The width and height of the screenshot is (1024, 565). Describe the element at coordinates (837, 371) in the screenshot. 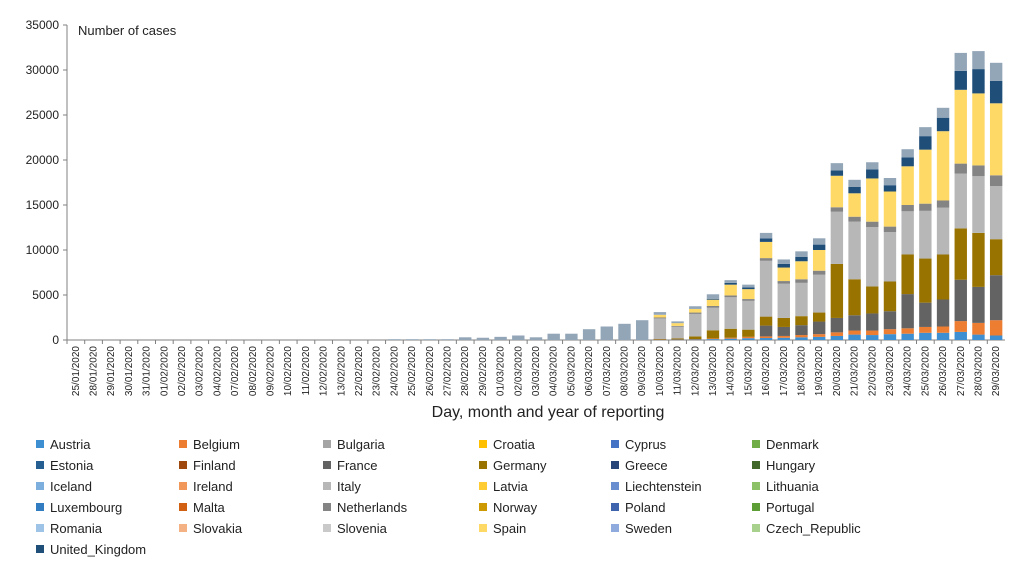

I see `x-tick-label: 20/03/2020` at that location.